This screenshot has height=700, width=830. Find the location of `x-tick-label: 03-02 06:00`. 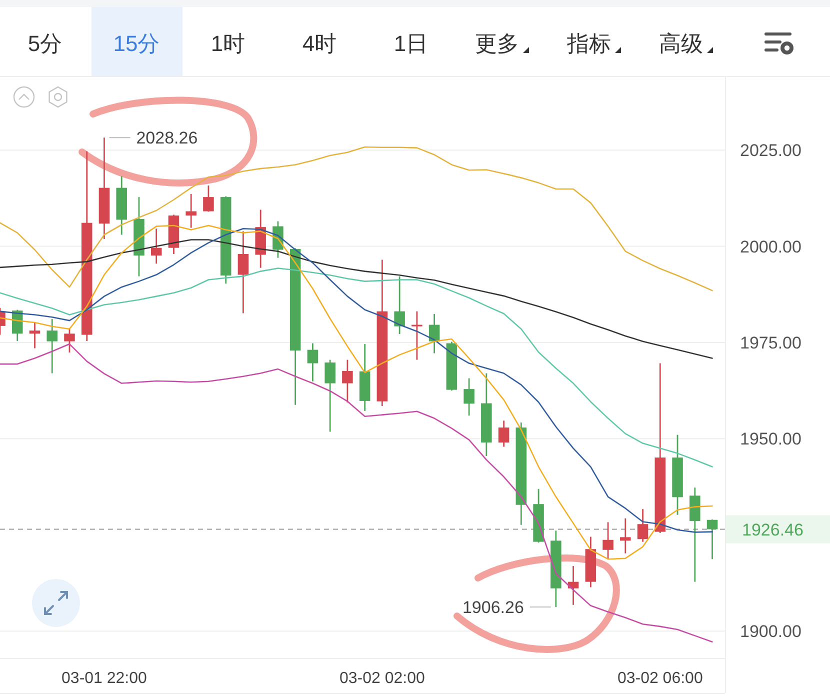

x-tick-label: 03-02 06:00 is located at coordinates (660, 678).